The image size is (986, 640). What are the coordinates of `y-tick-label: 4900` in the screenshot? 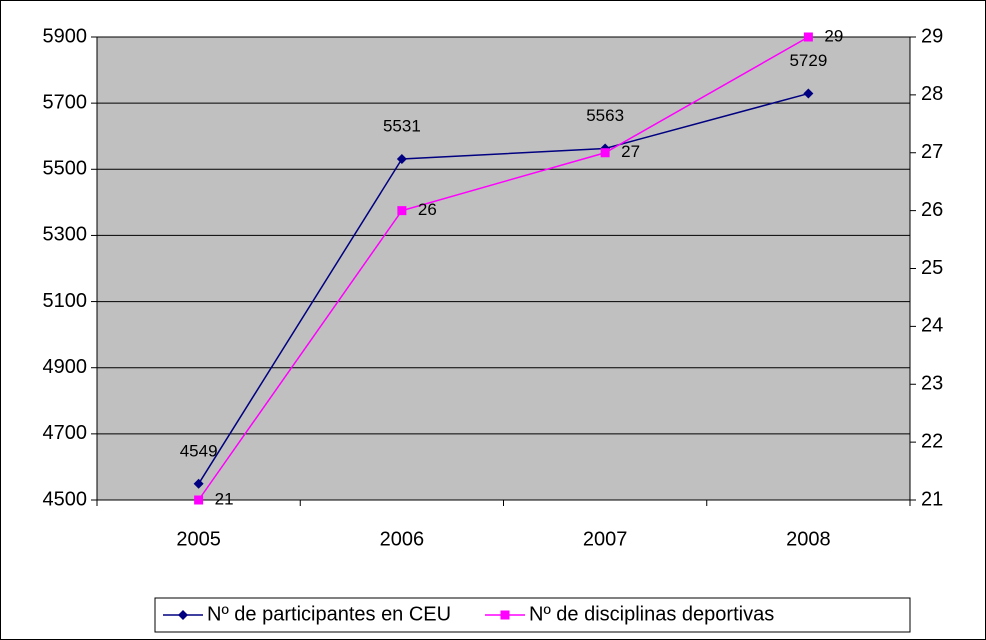 It's located at (65, 367).